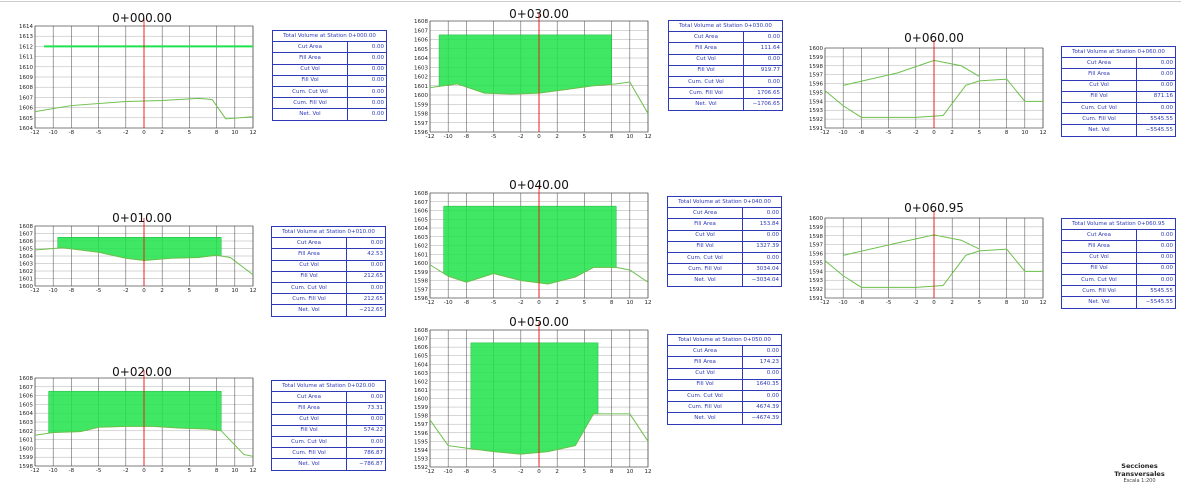 The width and height of the screenshot is (1181, 484). Describe the element at coordinates (366, 453) in the screenshot. I see `row-value: 786.87` at that location.